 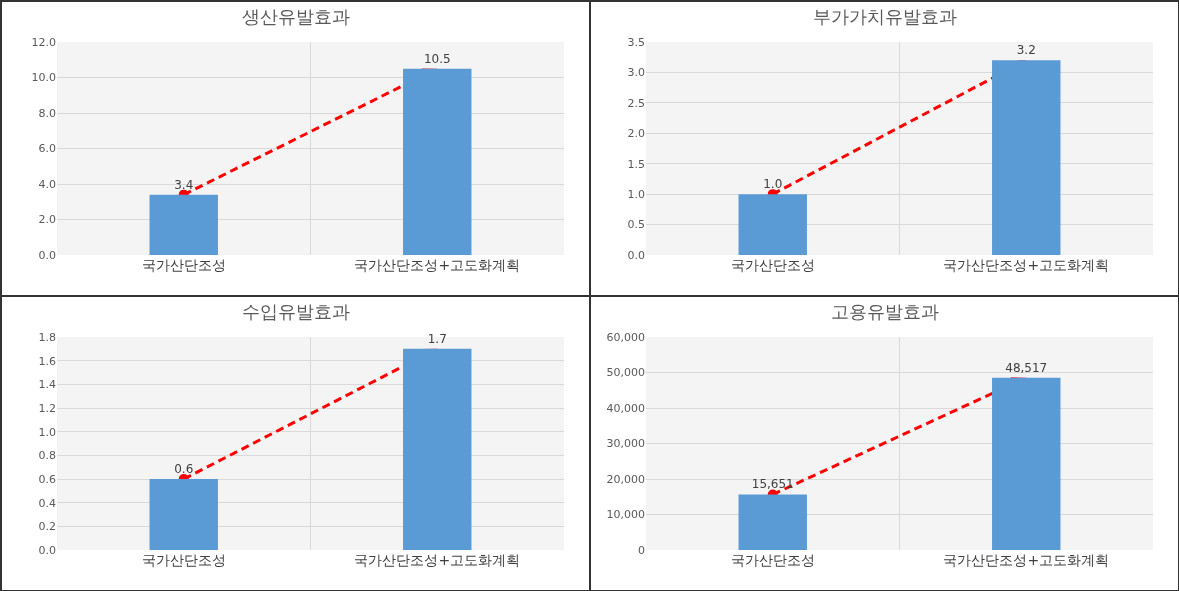 What do you see at coordinates (47, 113) in the screenshot?
I see `y-tick-label: 8.0` at bounding box center [47, 113].